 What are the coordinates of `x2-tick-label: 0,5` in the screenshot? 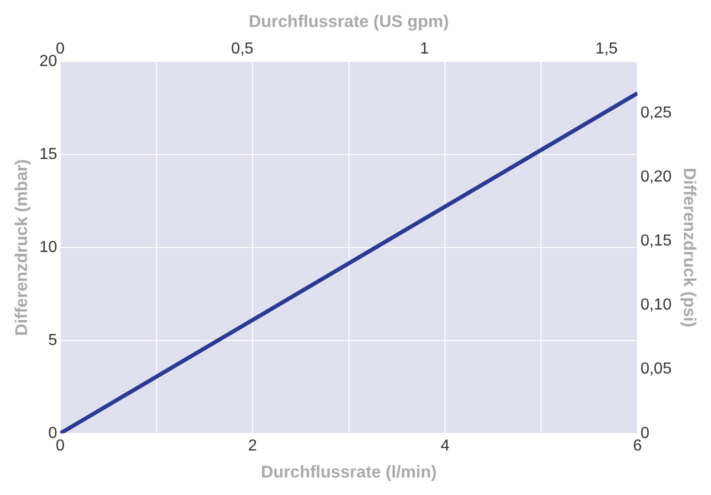 It's located at (242, 49).